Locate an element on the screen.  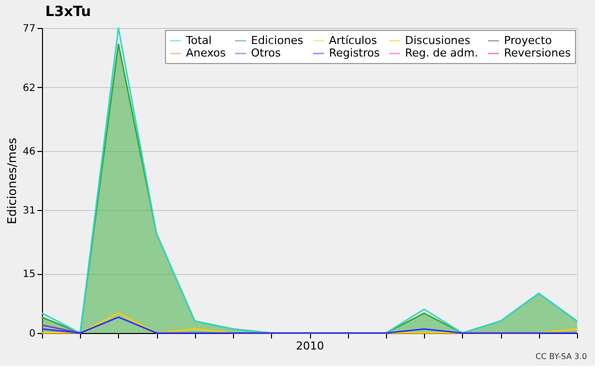
chart-title: L3xTu is located at coordinates (68, 12).